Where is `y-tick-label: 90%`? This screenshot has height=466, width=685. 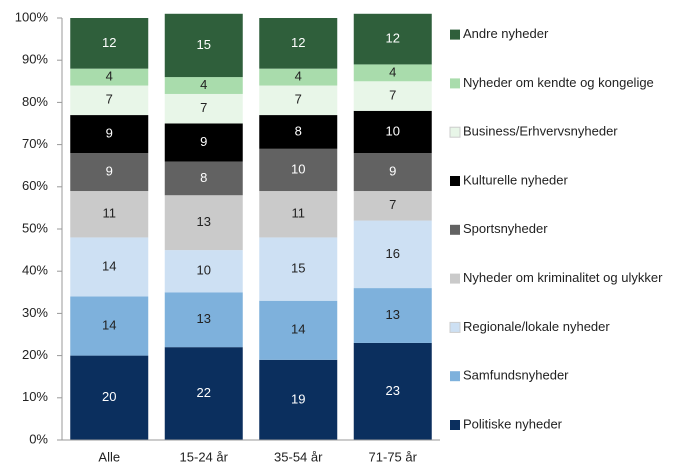 y-tick-label: 90% is located at coordinates (35, 59).